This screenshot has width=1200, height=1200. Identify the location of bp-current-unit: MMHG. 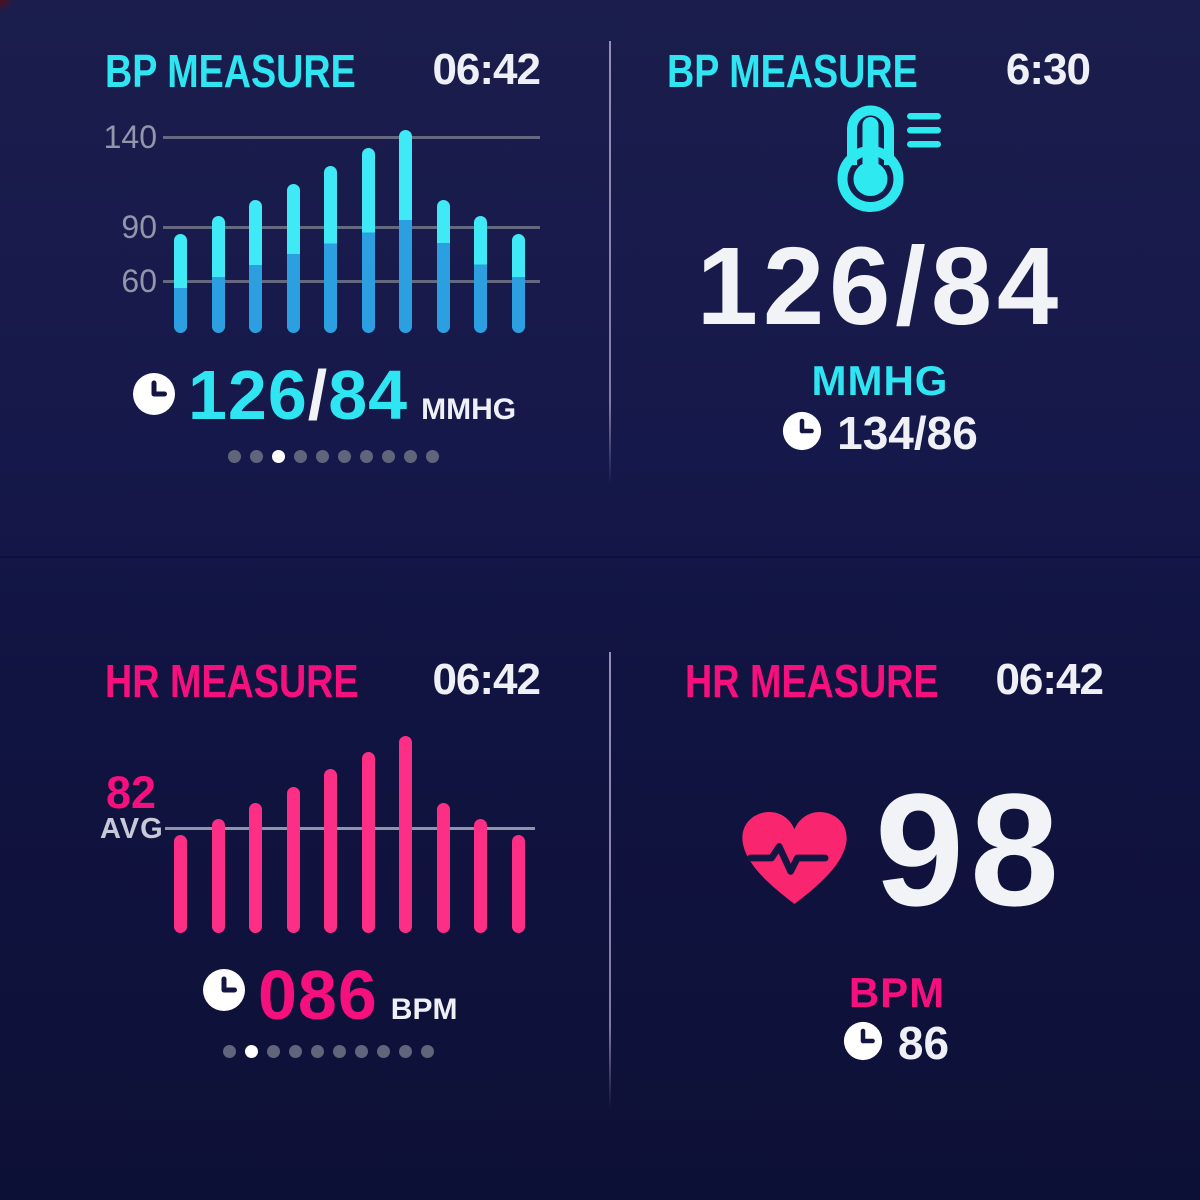
(880, 380).